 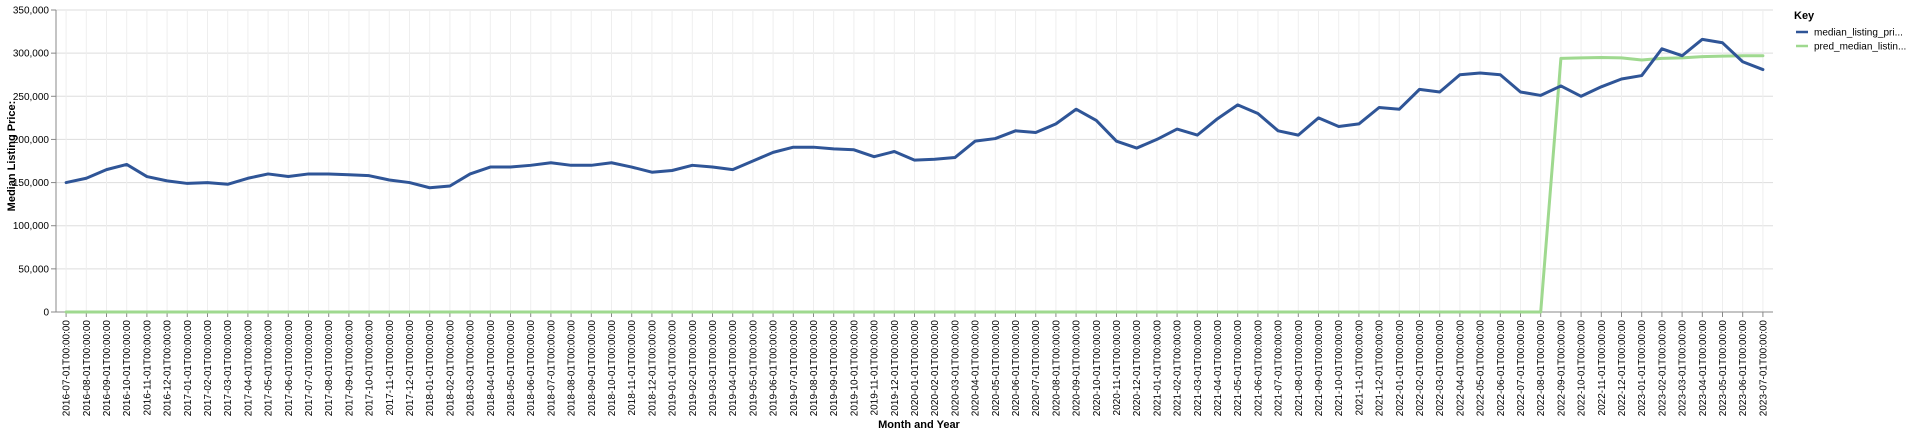 I want to click on x-tick-label: 2020-06-01T00:00:00, so click(x=1016, y=368).